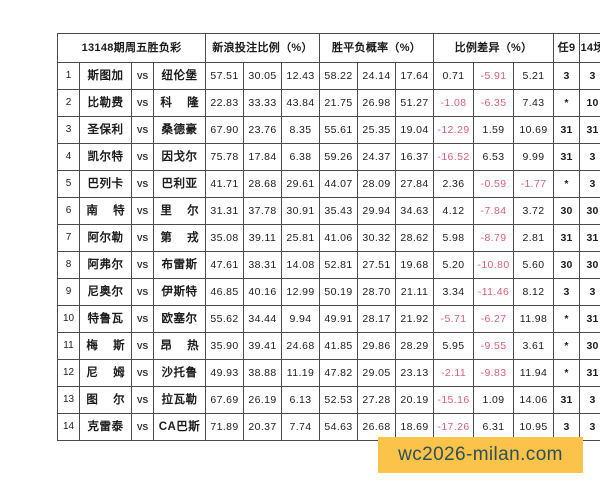 This screenshot has width=600, height=480. I want to click on bet-ratio-2: 33.33, so click(263, 103).